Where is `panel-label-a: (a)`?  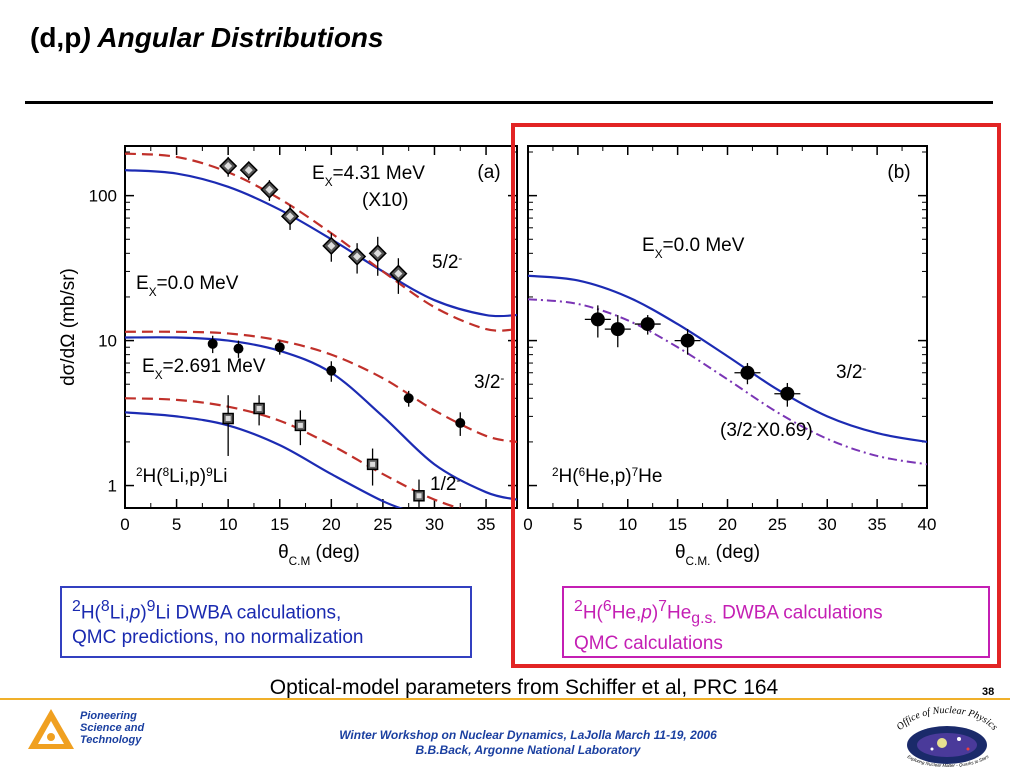
panel-label-a: (a) is located at coordinates (488, 172).